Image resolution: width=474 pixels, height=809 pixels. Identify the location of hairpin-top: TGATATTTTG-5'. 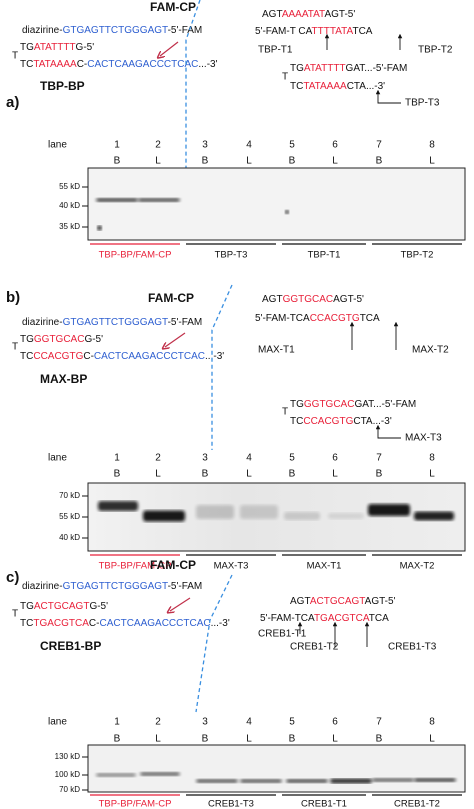
(57, 47).